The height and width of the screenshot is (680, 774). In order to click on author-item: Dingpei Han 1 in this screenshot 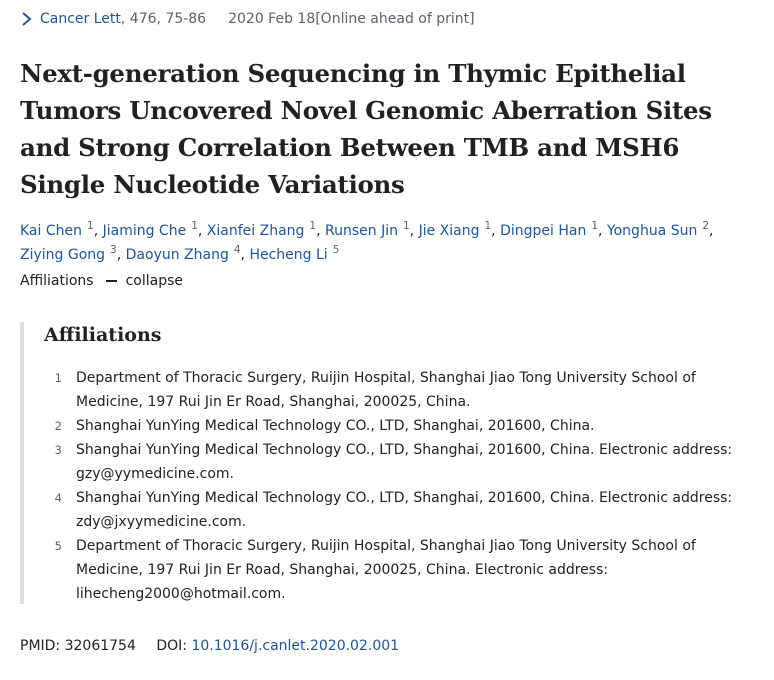, I will do `click(549, 229)`.